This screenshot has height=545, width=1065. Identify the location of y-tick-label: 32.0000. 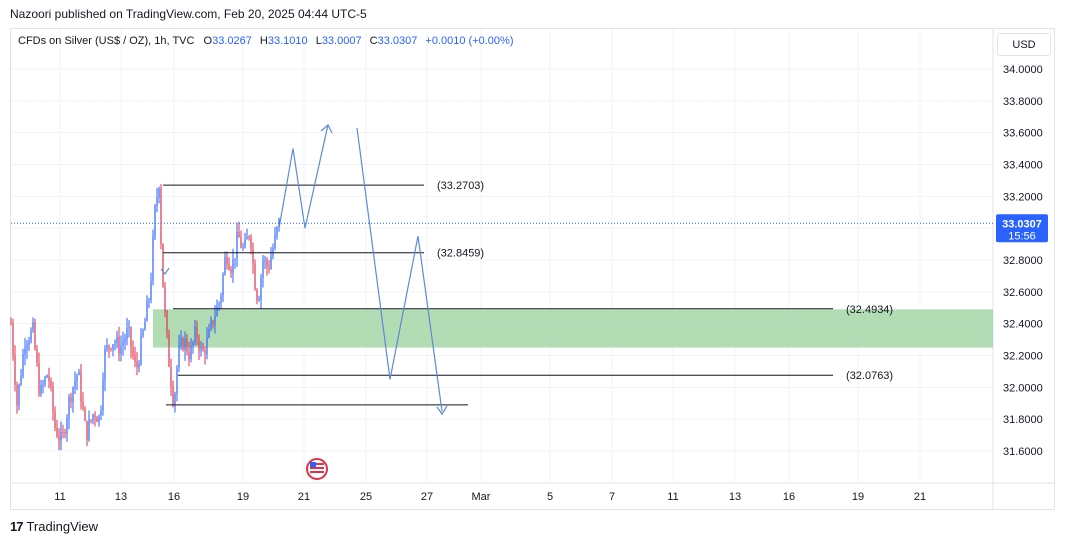
(1023, 388).